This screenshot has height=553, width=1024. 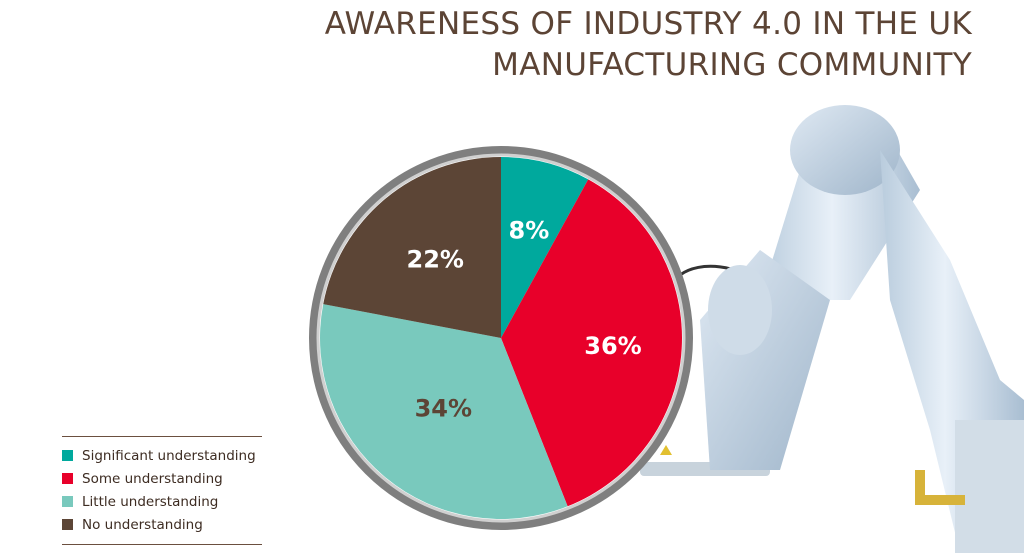 I want to click on pie-slice-label: 36%, so click(x=612, y=346).